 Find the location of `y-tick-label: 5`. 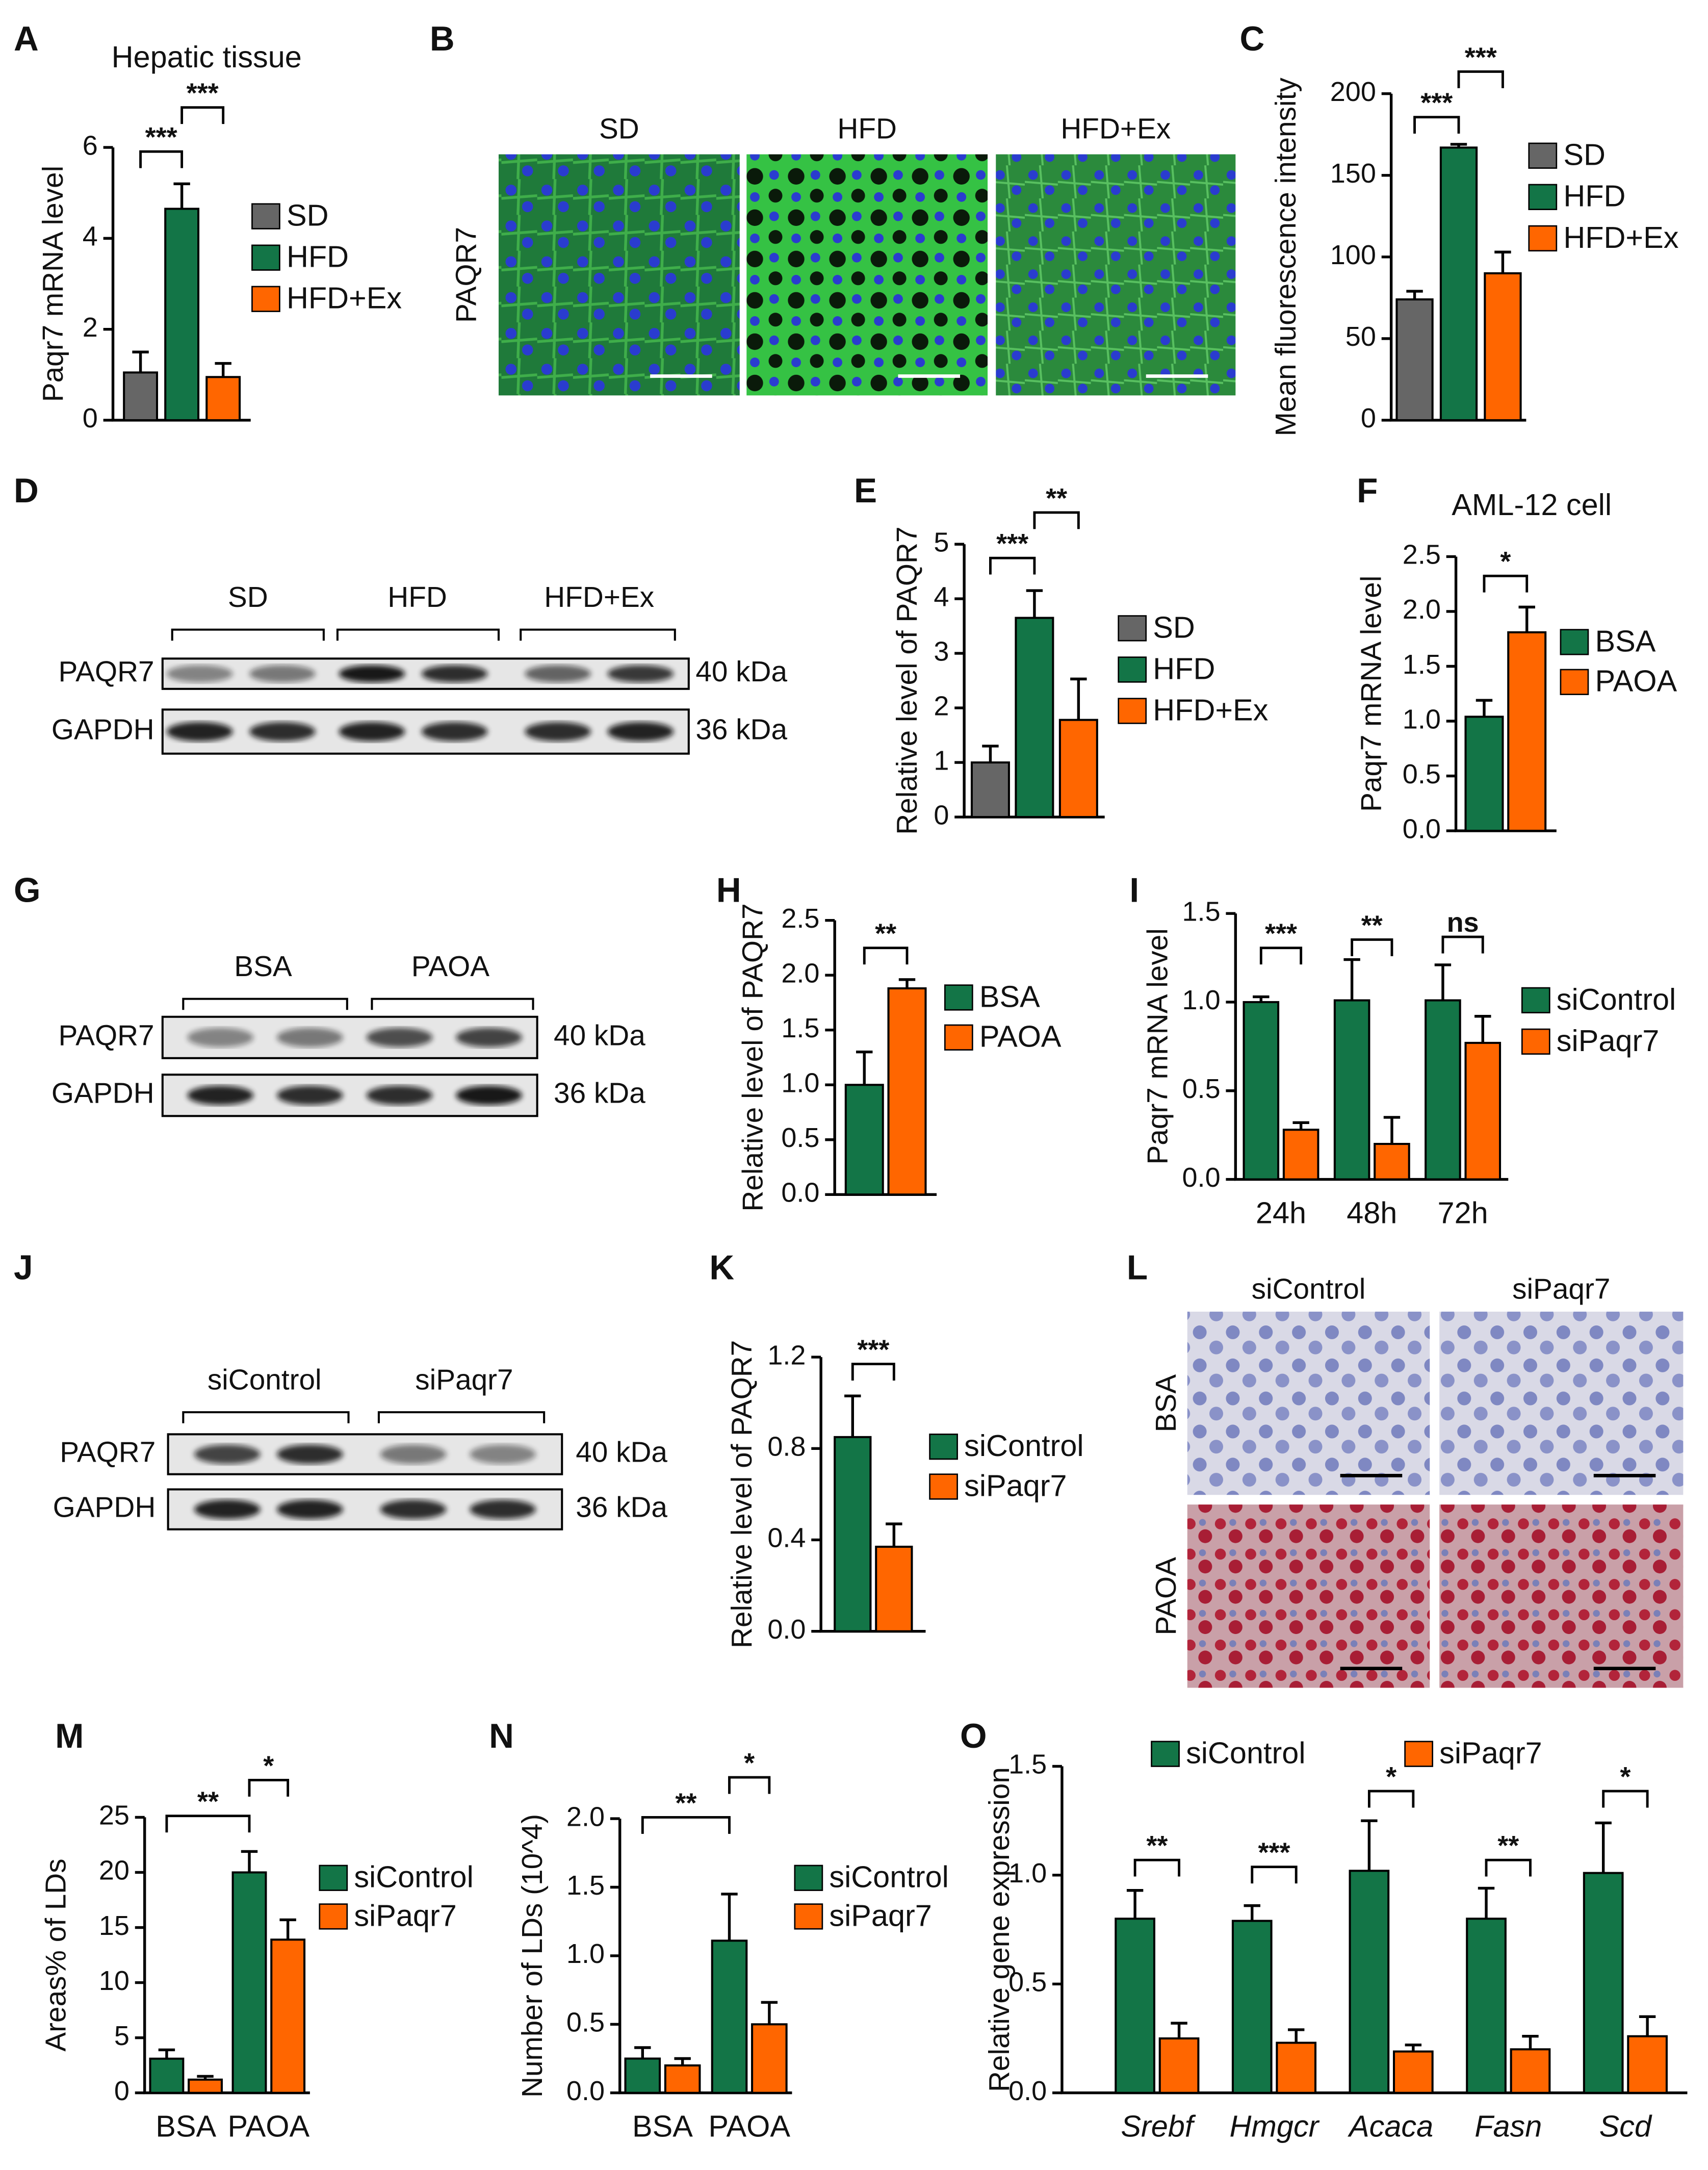

y-tick-label: 5 is located at coordinates (122, 2036).